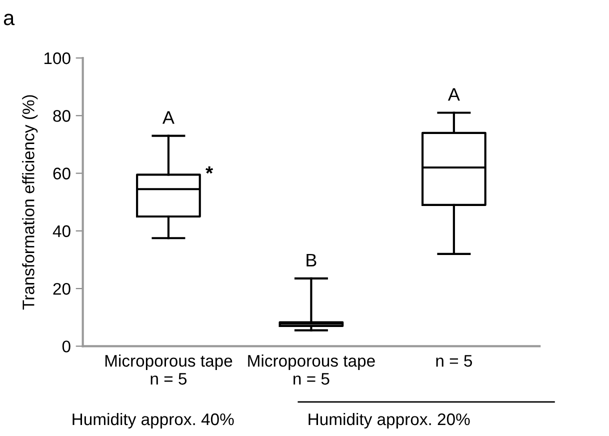 The image size is (609, 436). Describe the element at coordinates (311, 260) in the screenshot. I see `annotation: B` at that location.